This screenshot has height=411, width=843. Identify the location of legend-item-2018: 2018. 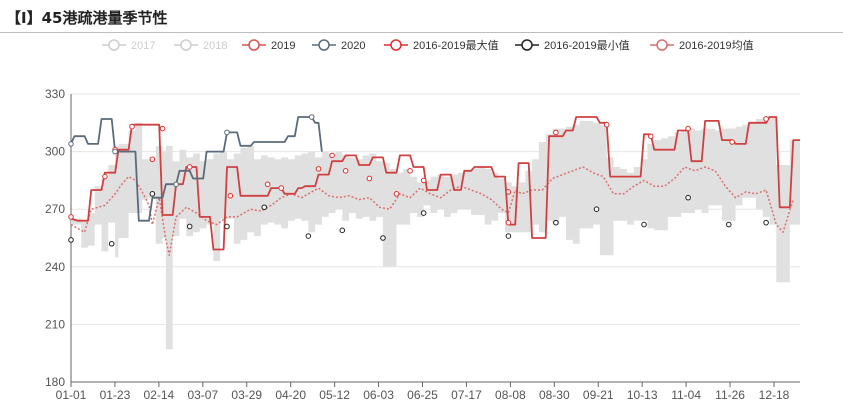
(215, 46).